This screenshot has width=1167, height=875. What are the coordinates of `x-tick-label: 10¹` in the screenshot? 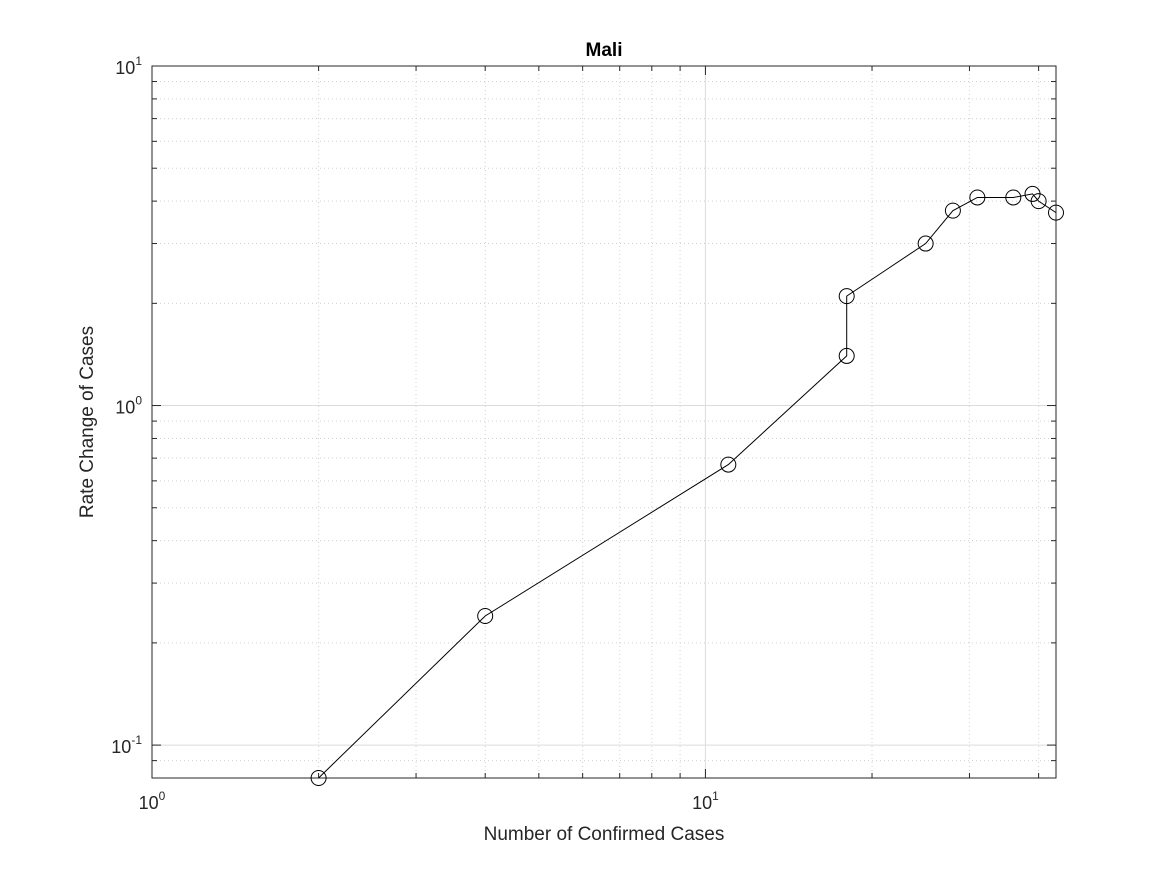 It's located at (705, 801).